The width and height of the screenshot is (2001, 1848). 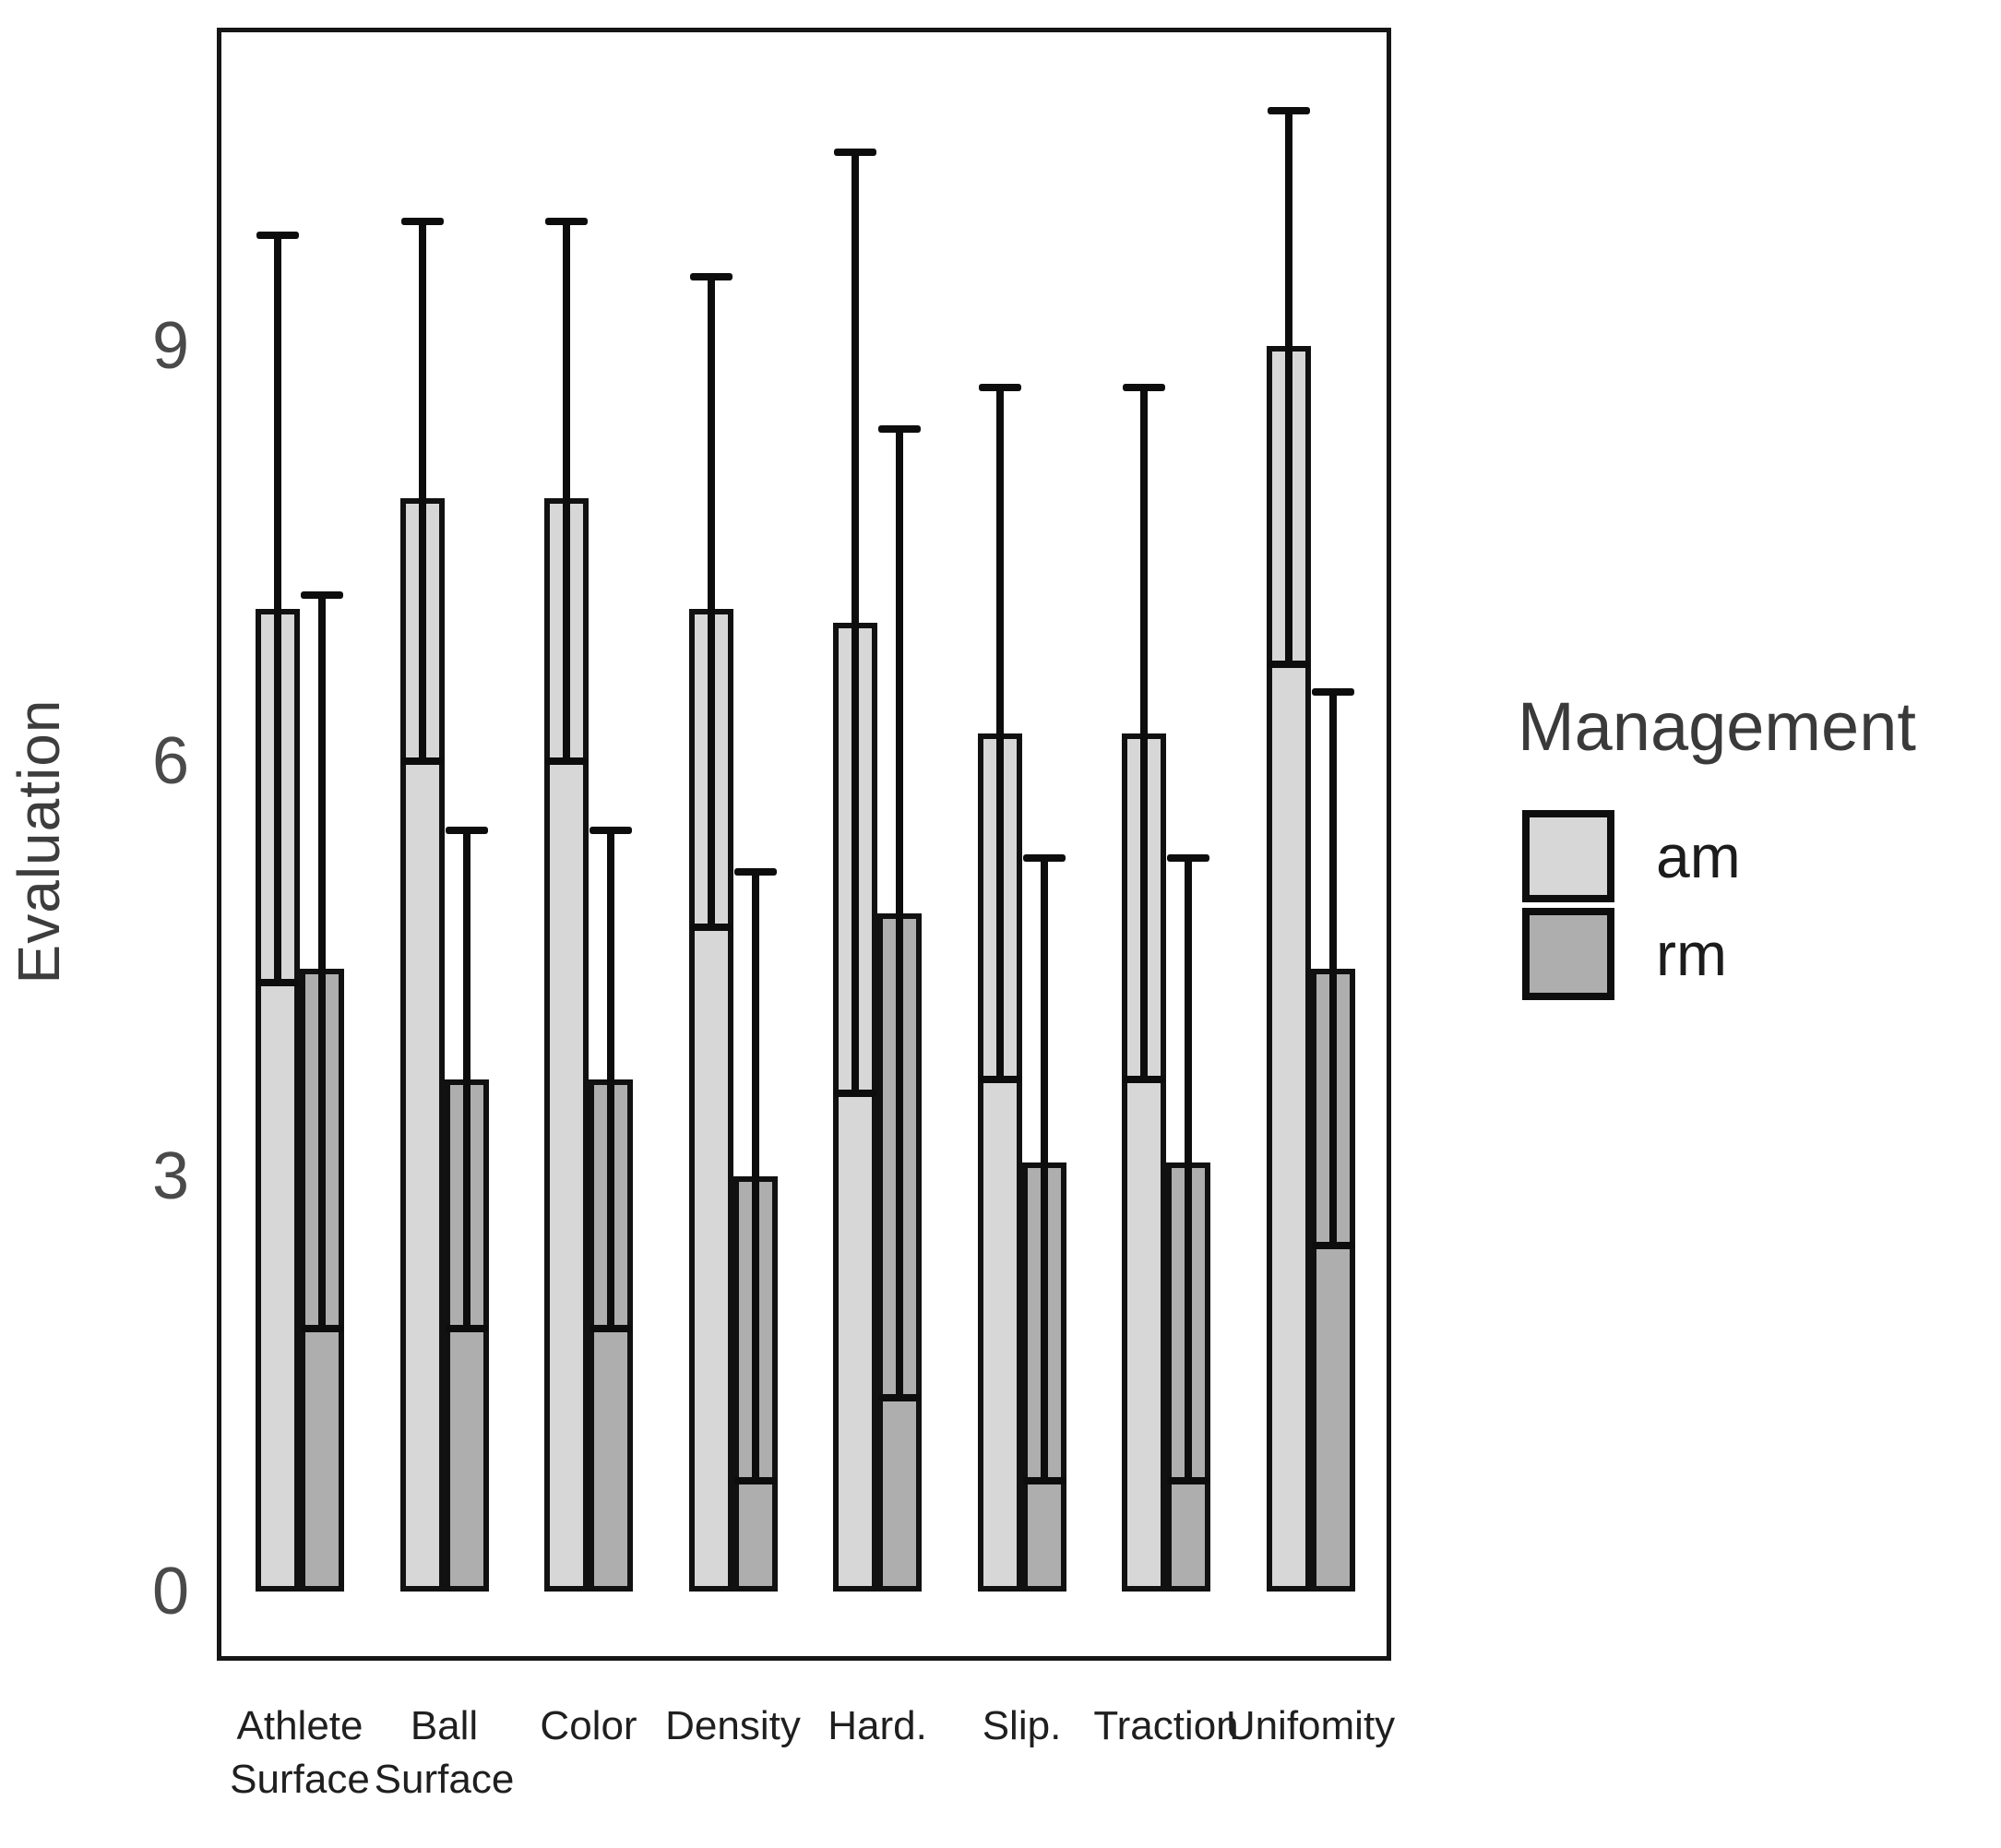 What do you see at coordinates (1568, 954) in the screenshot?
I see `legend-swatch-rm` at bounding box center [1568, 954].